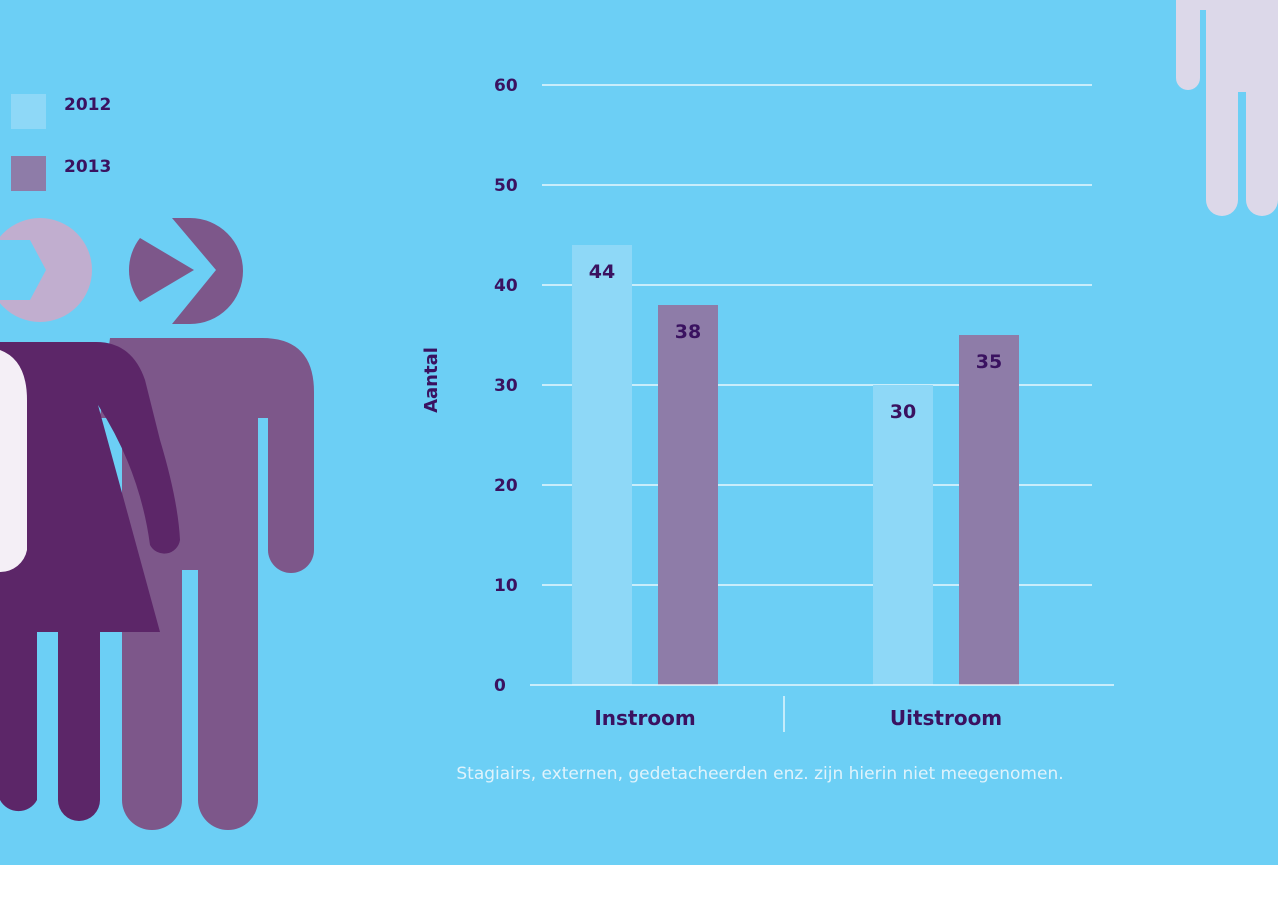  Describe the element at coordinates (903, 535) in the screenshot. I see `bar-2012-uitstroom` at that location.